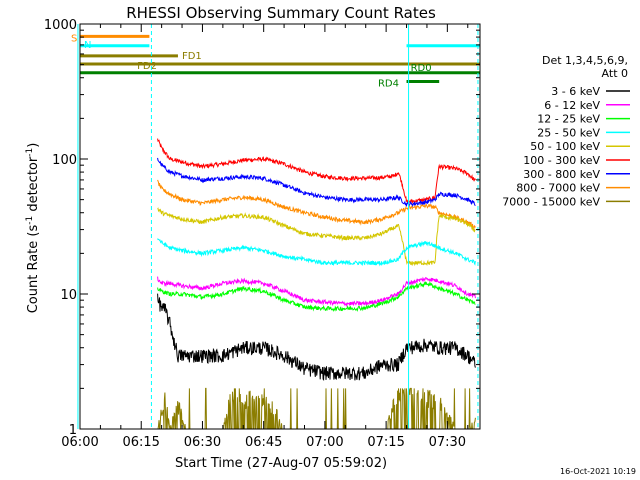 Image resolution: width=640 pixels, height=480 pixels. What do you see at coordinates (316, 337) in the screenshot?
I see `series-line-3-6keV` at bounding box center [316, 337].